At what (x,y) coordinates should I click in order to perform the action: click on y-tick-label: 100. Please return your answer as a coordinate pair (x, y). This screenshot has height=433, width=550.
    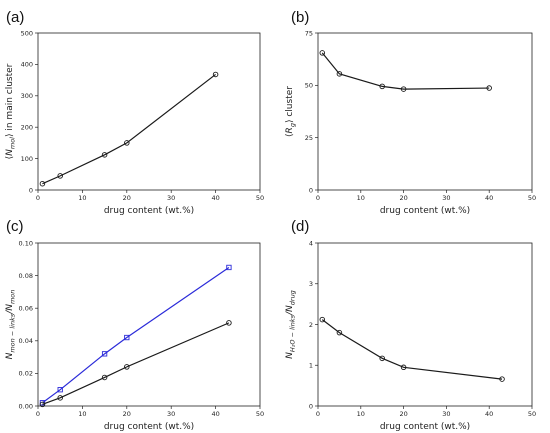
    Looking at the image, I should click on (27, 159).